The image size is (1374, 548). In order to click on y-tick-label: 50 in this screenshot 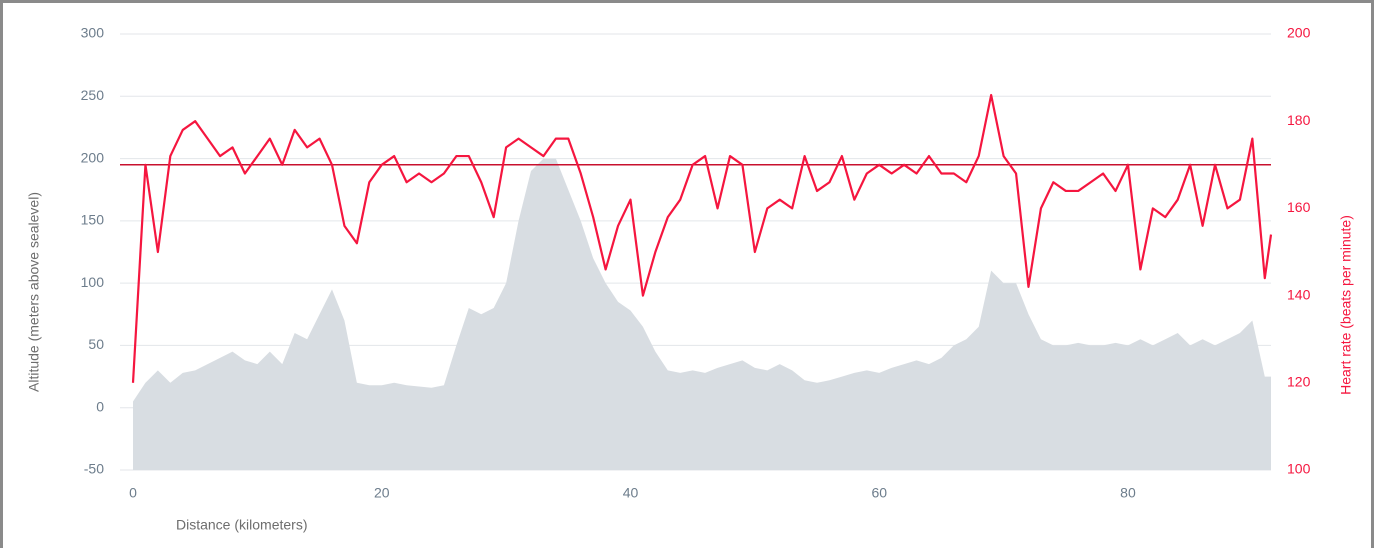, I will do `click(96, 344)`.